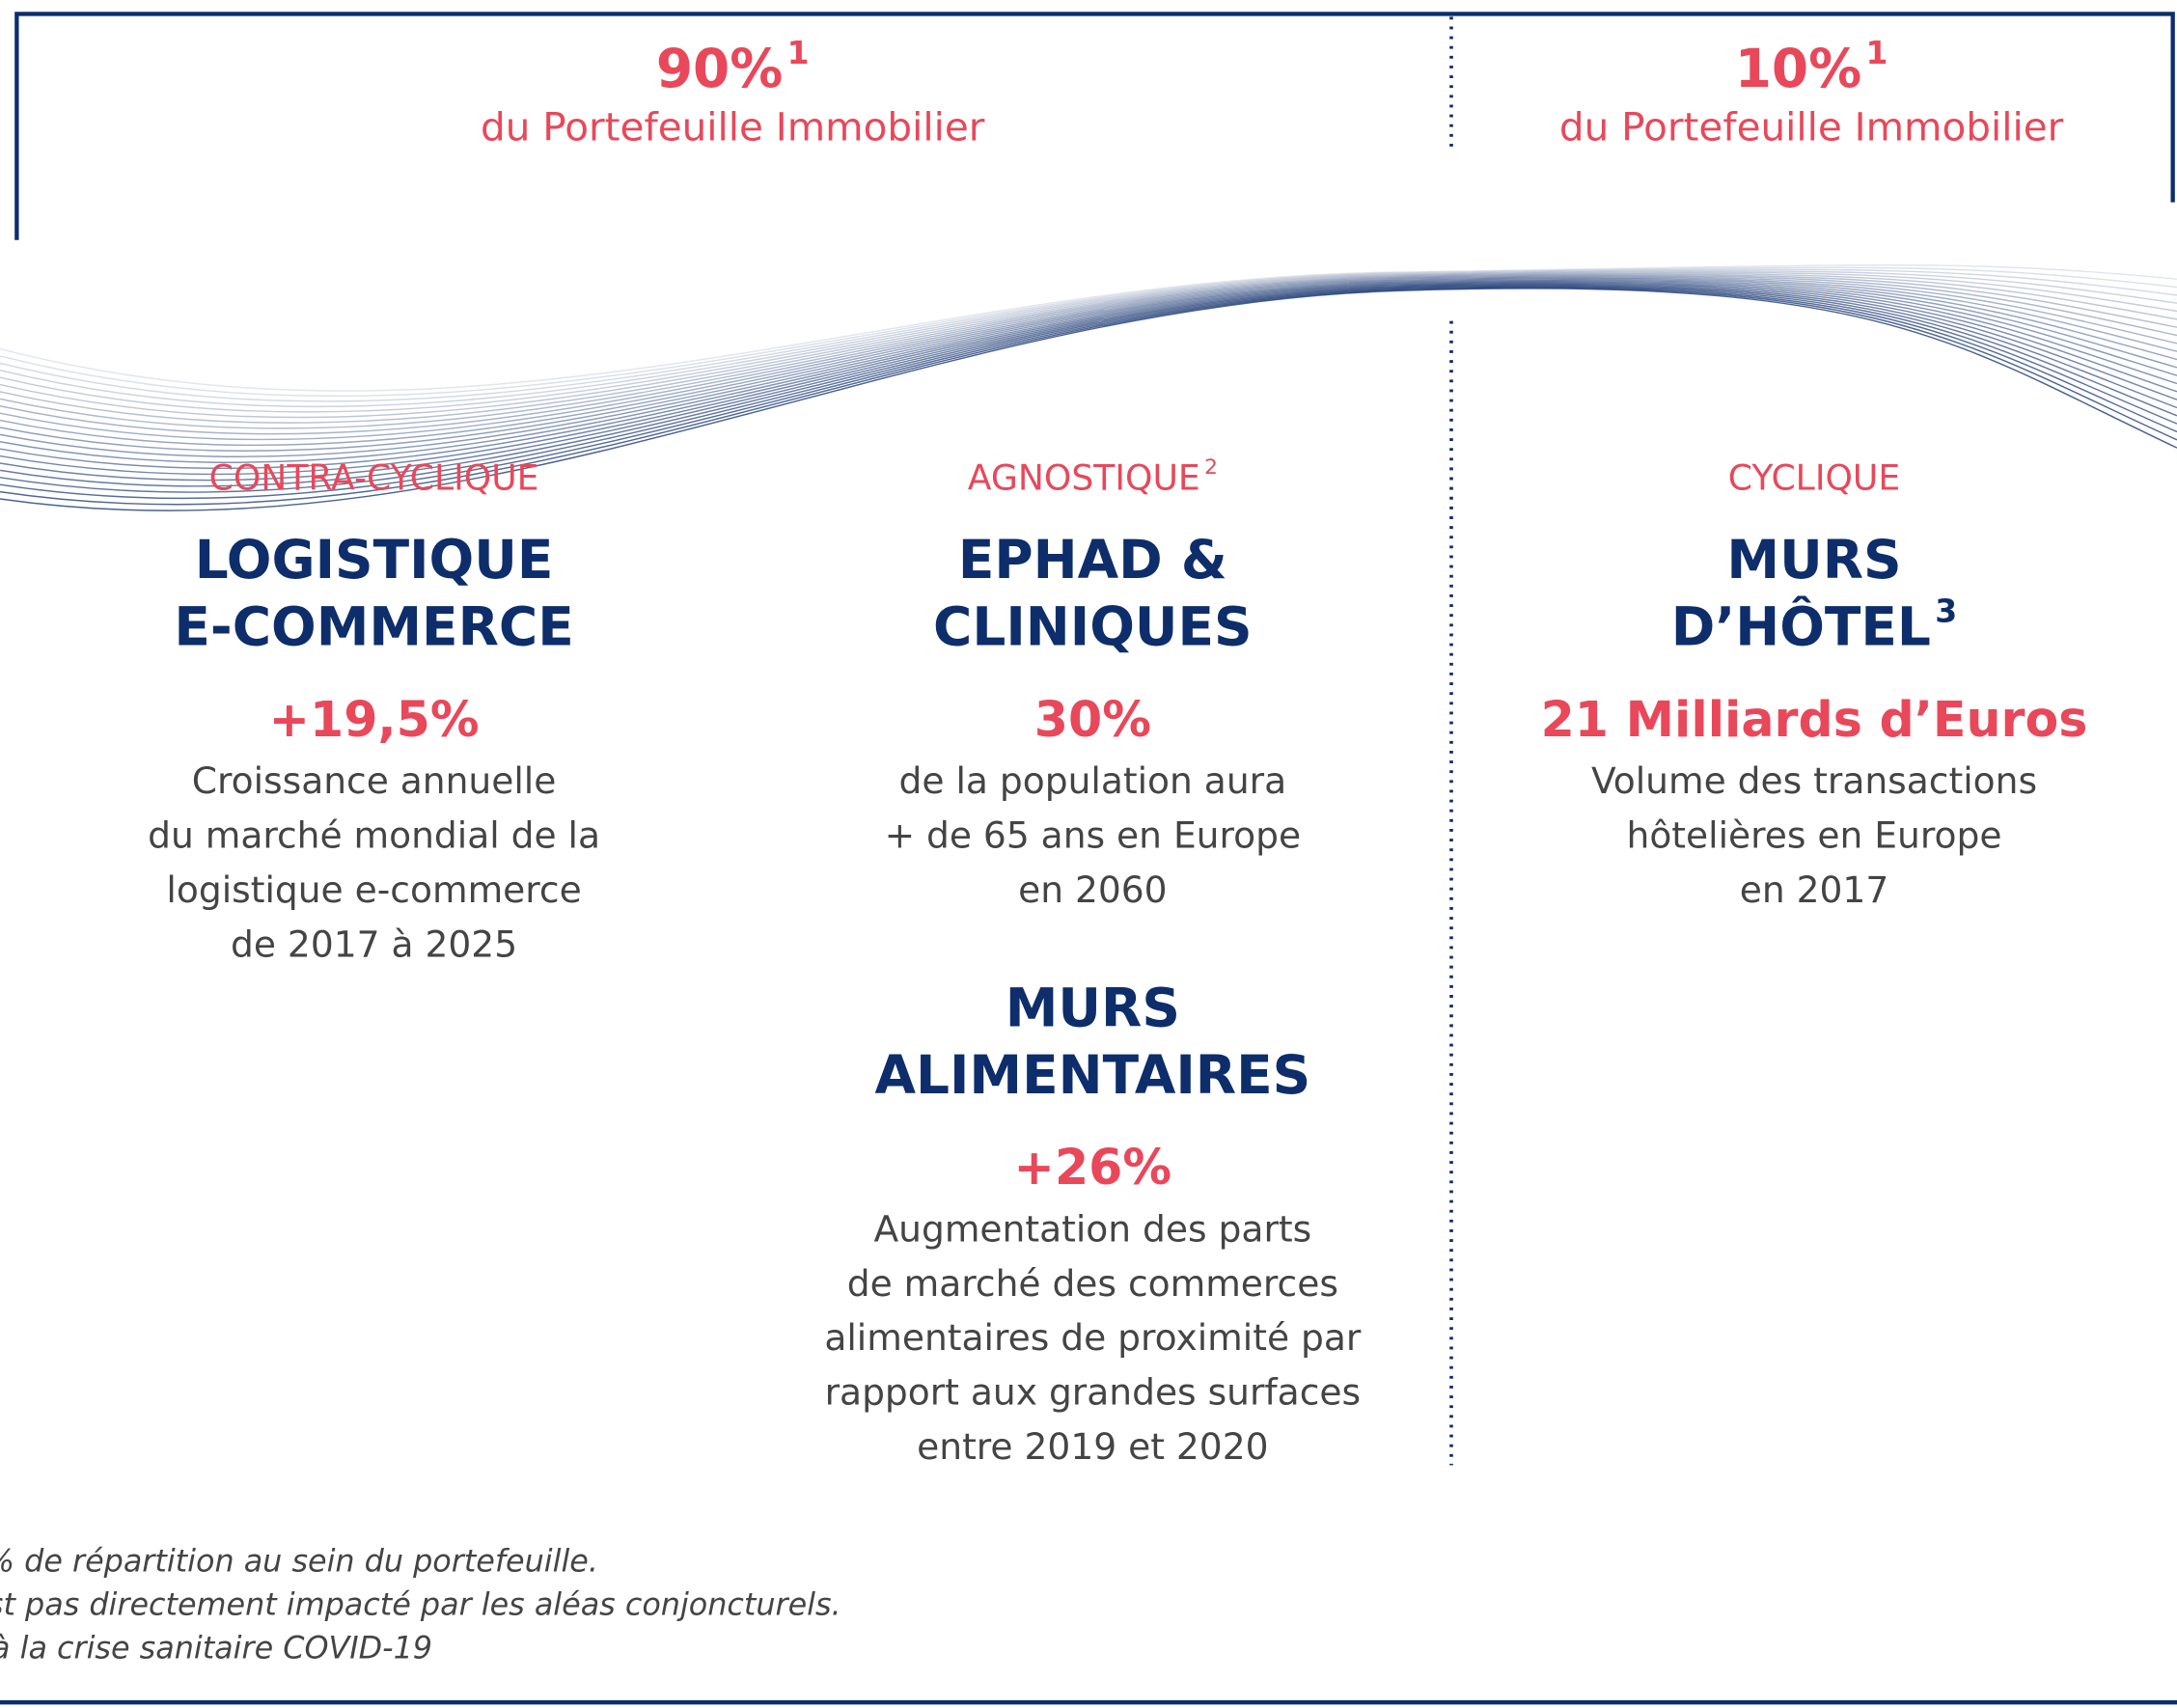 The height and width of the screenshot is (1708, 2177). I want to click on block-text: + de 65 ans en Europe, so click(1093, 834).